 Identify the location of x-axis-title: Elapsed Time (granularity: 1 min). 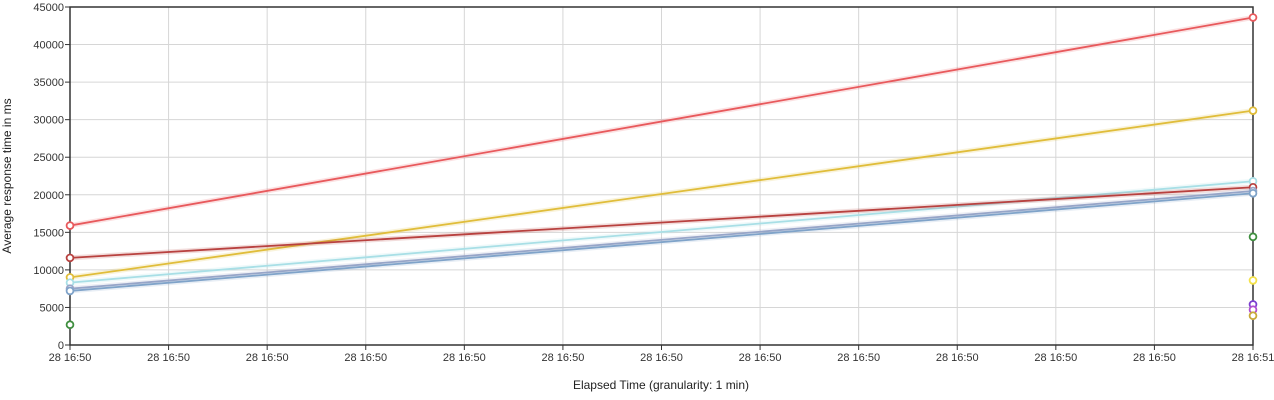
(661, 385).